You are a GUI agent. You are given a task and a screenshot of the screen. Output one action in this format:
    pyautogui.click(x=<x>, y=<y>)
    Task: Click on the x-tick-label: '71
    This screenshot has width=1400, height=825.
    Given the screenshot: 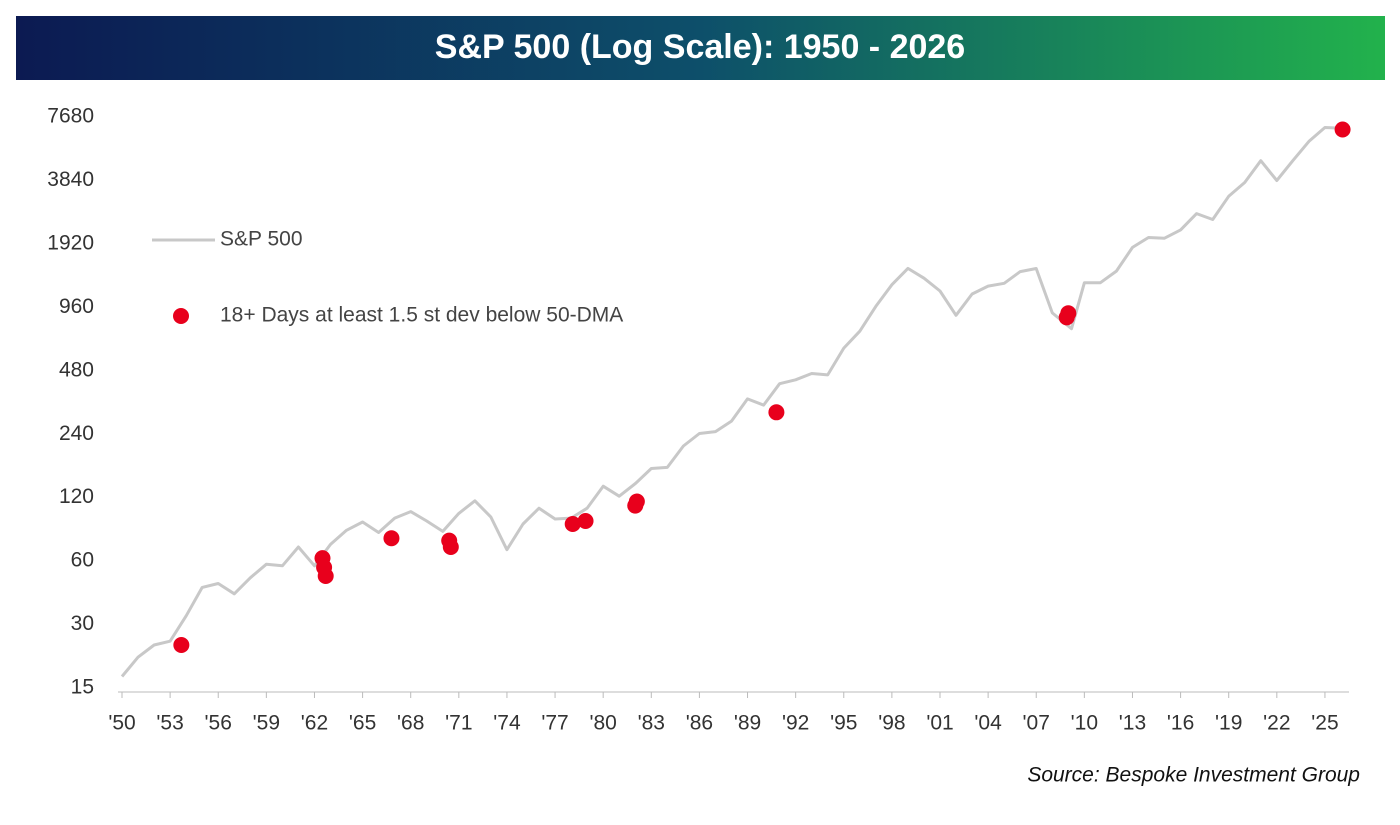 What is the action you would take?
    pyautogui.click(x=458, y=723)
    